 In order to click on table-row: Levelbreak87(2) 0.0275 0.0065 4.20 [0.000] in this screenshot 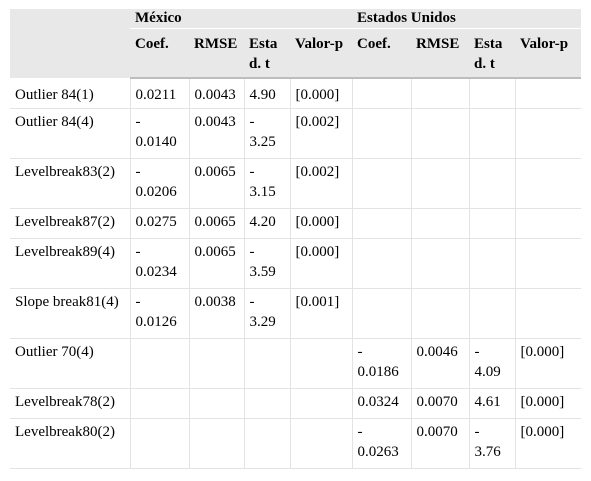, I will do `click(296, 223)`.